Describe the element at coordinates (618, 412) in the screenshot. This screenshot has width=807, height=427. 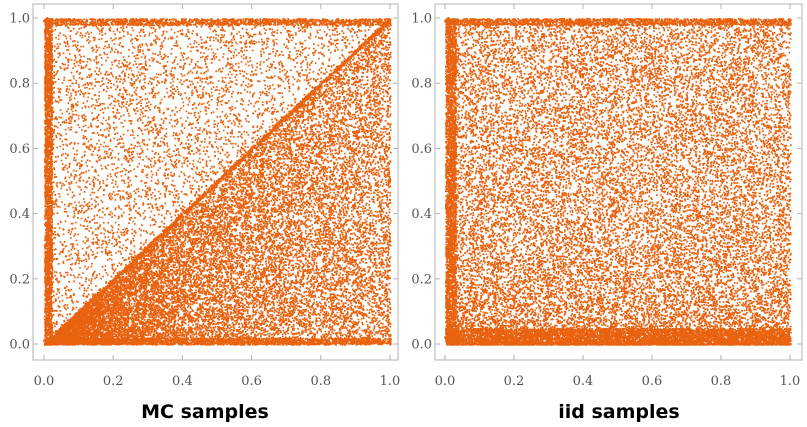
I see `panel-title: iid samples` at that location.